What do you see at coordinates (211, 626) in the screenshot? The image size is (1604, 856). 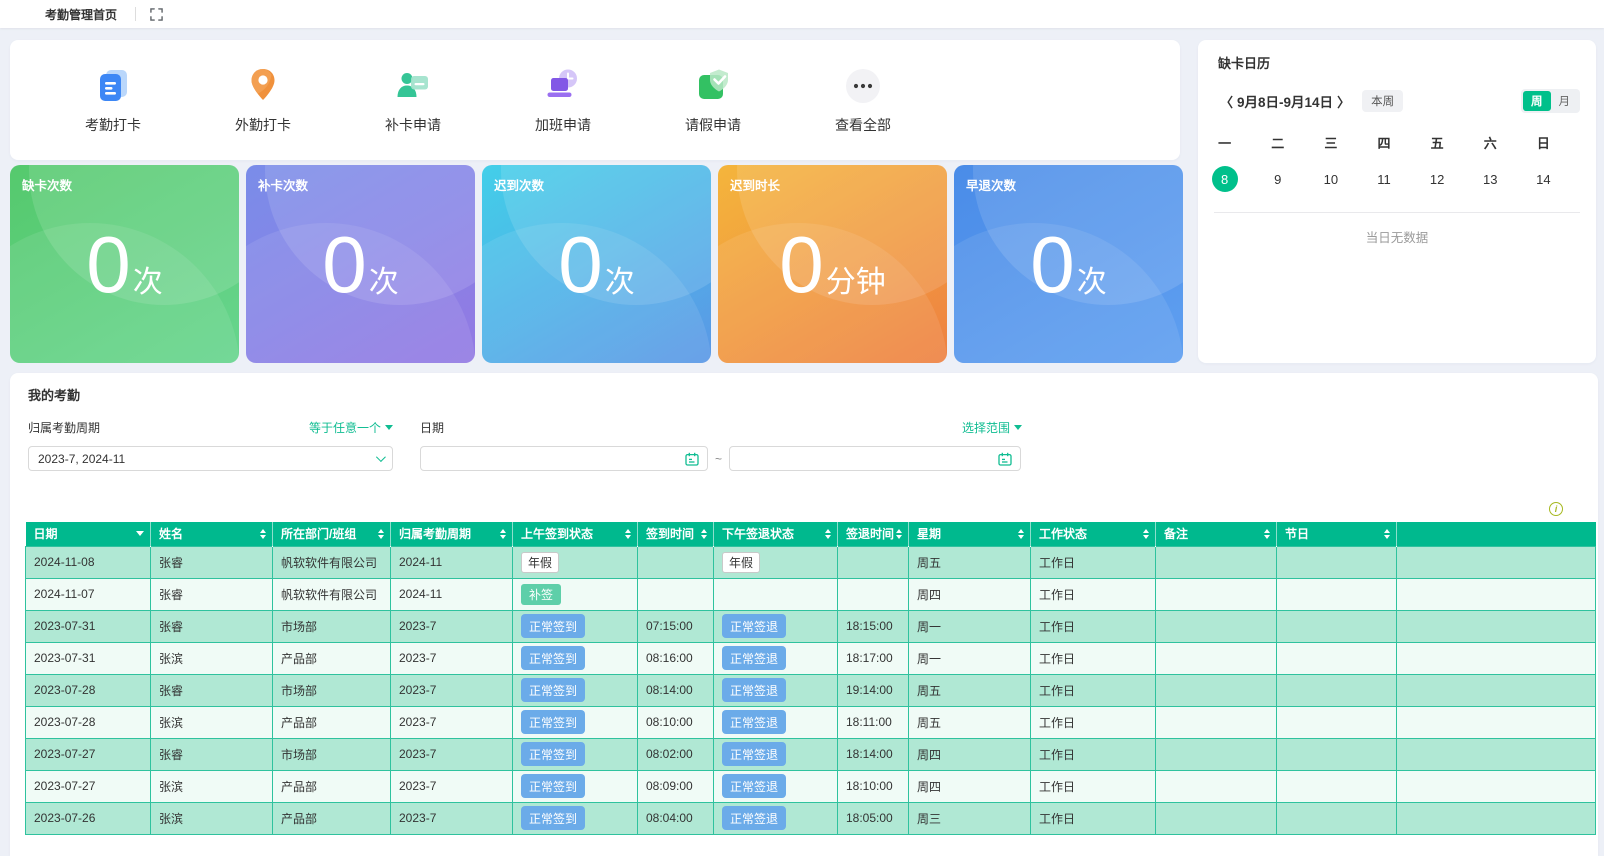 I see `cell-name: 张睿` at bounding box center [211, 626].